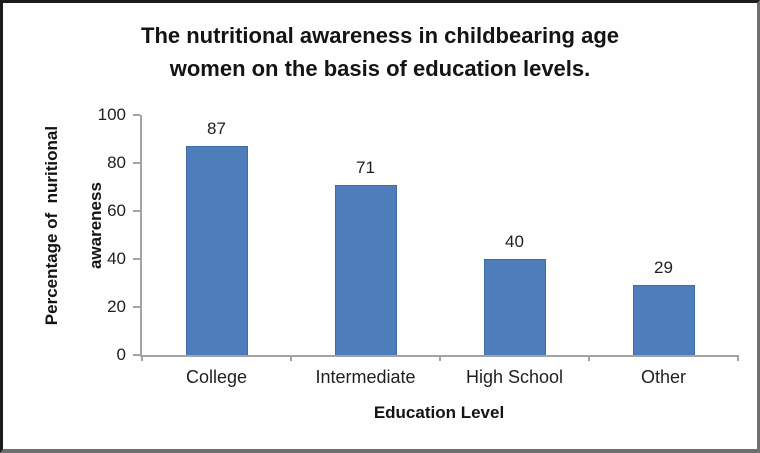  What do you see at coordinates (663, 320) in the screenshot?
I see `bar-other` at bounding box center [663, 320].